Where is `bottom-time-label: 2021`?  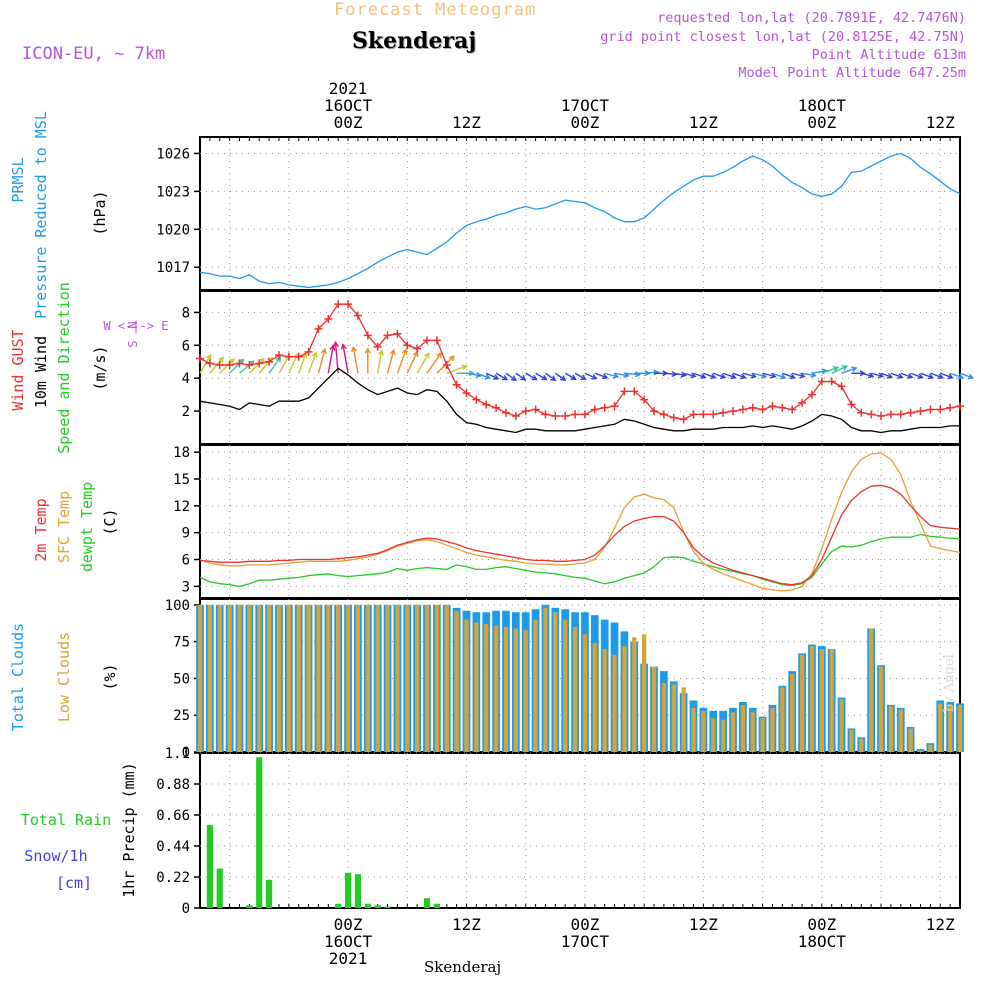
bottom-time-label: 2021 is located at coordinates (348, 958).